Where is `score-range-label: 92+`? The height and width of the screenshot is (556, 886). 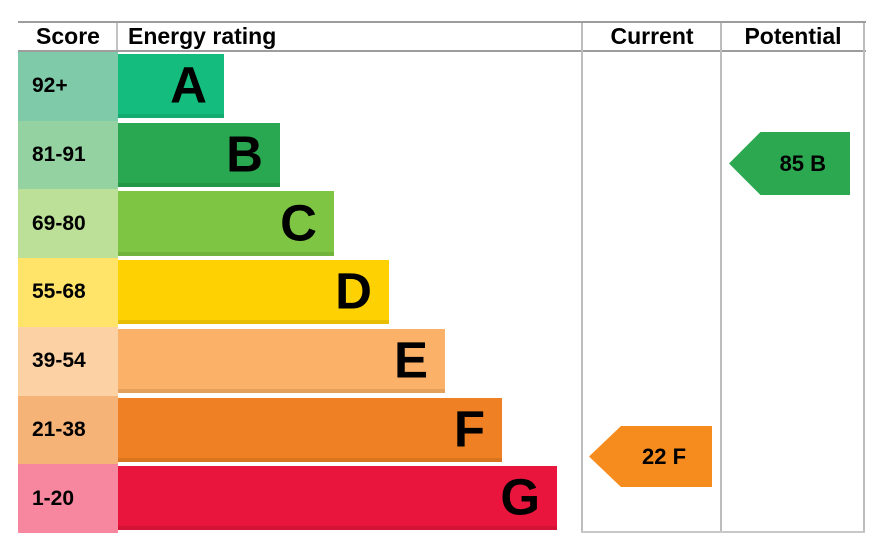 score-range-label: 92+ is located at coordinates (68, 86).